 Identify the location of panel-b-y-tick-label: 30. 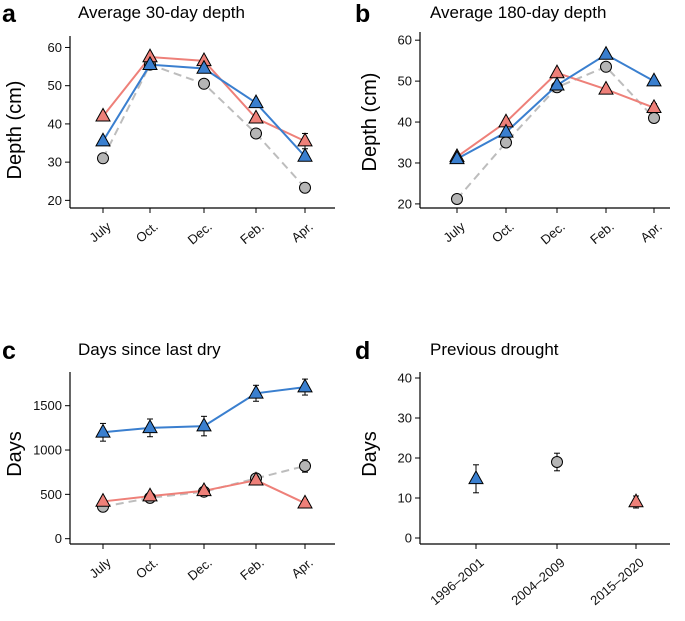
(405, 162).